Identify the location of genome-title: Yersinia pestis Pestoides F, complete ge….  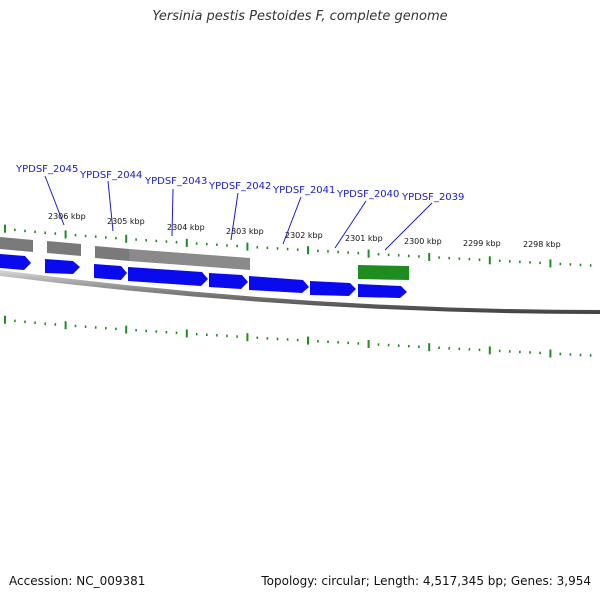
(300, 16).